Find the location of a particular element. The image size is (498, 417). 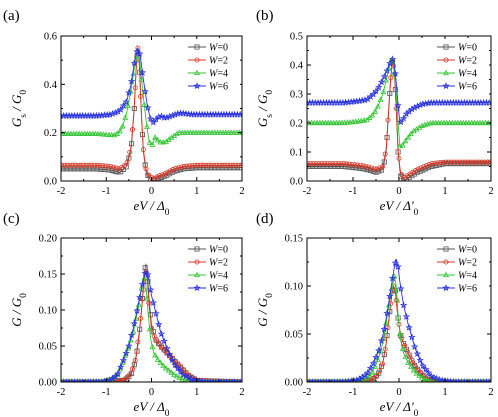

x-axis-label: eV / Δ'0 is located at coordinates (399, 208).